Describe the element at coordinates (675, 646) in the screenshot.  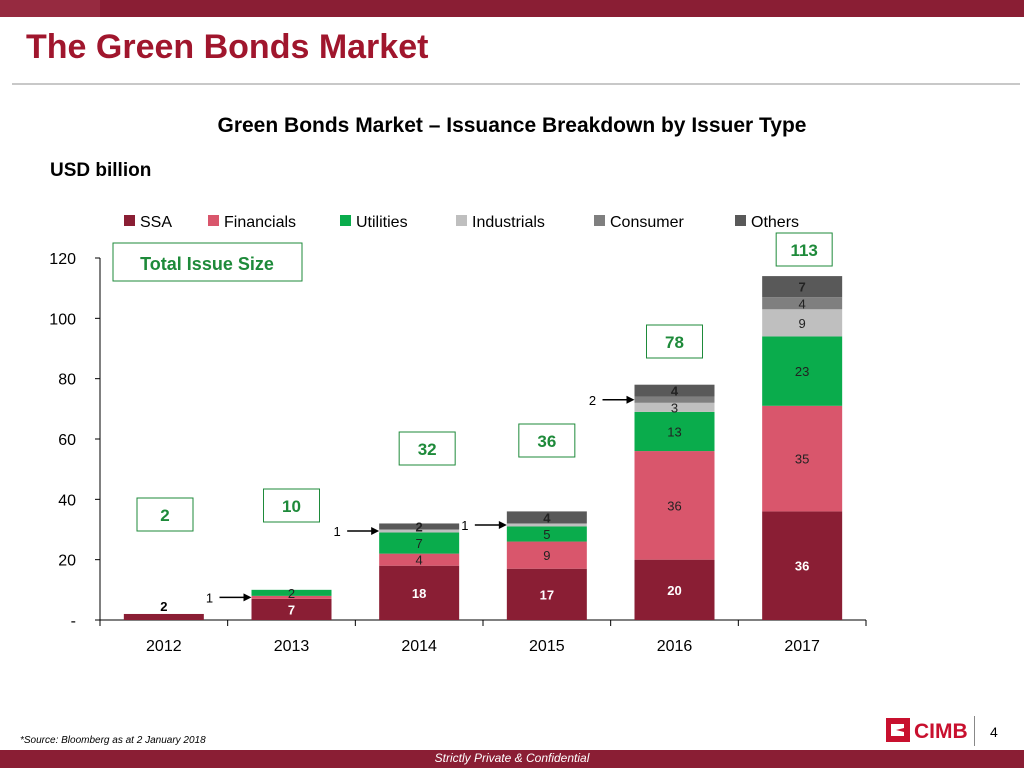
I see `x-tick-label-2016: 2016` at that location.